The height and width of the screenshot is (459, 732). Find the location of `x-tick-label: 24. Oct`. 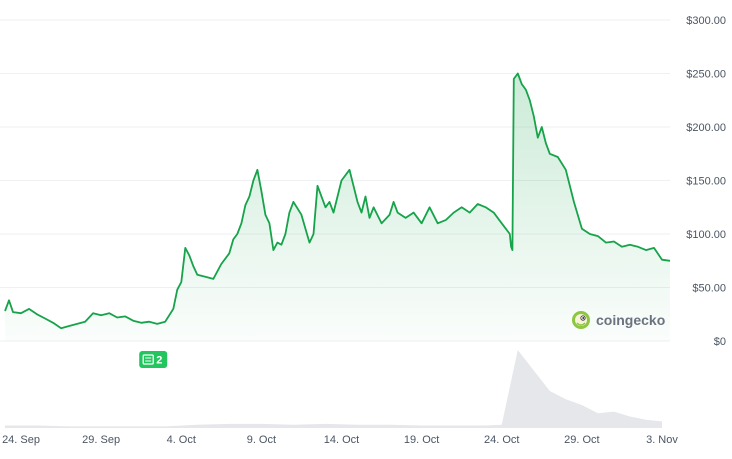

x-tick-label: 24. Oct is located at coordinates (501, 440).